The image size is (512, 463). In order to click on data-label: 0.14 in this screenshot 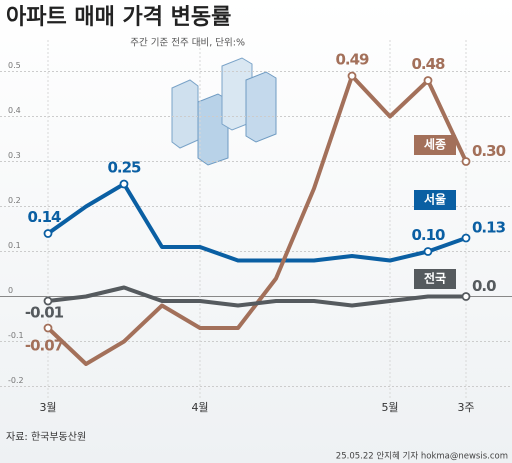, I will do `click(44, 217)`.